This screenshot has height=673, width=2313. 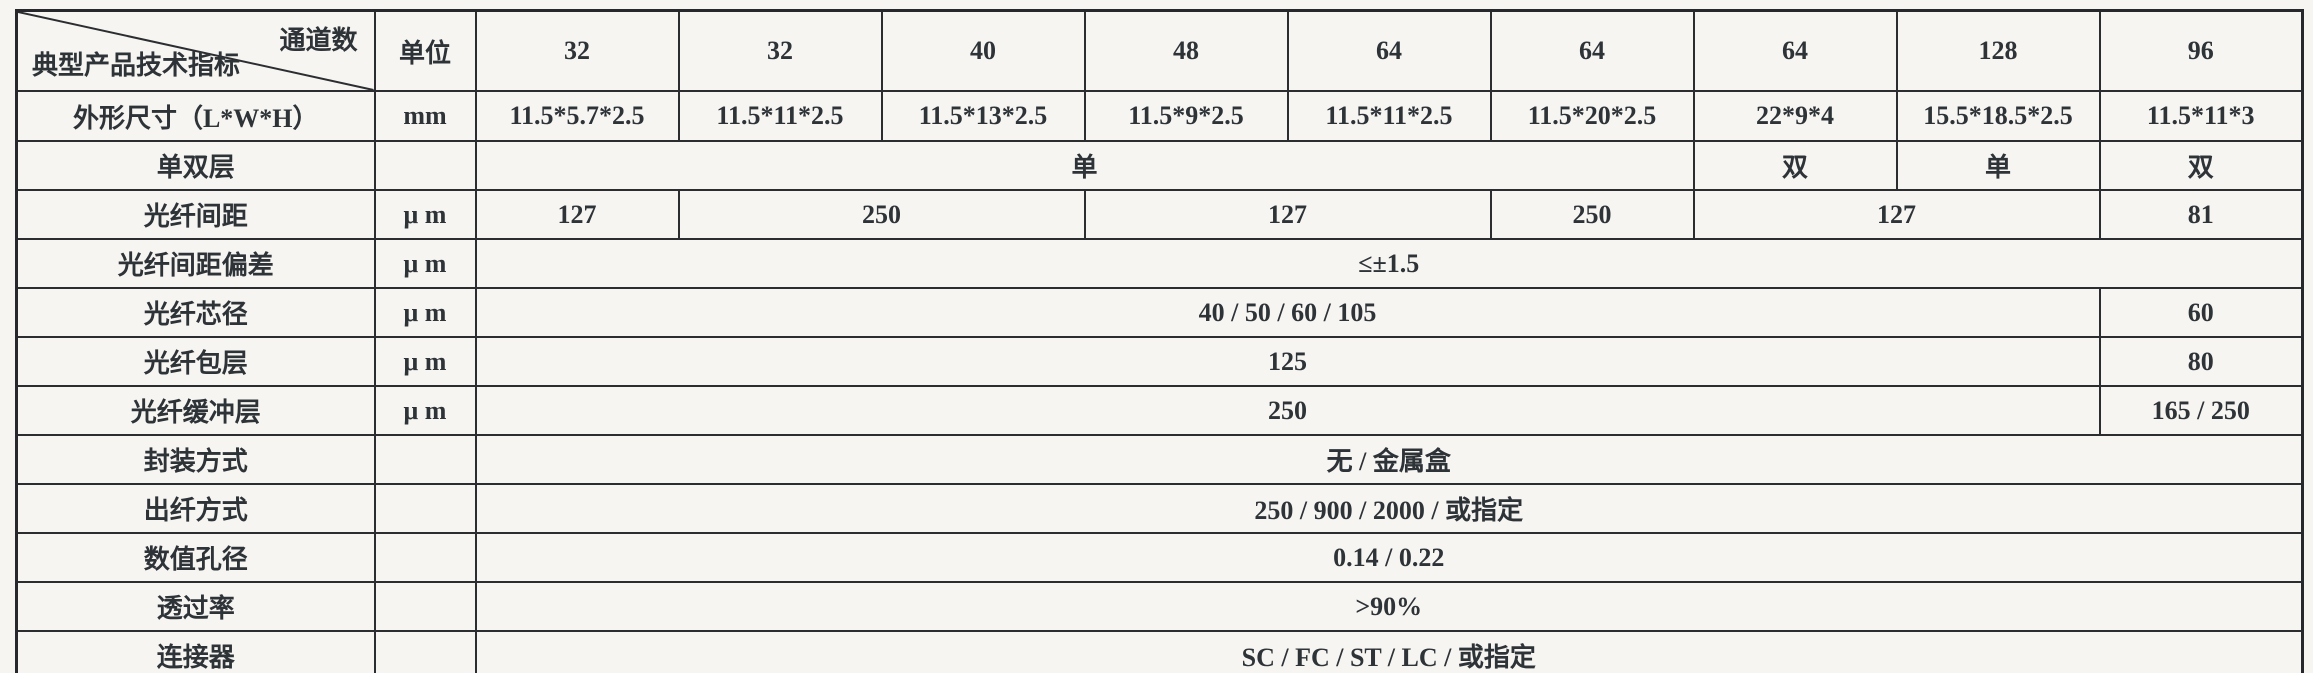 What do you see at coordinates (2201, 214) in the screenshot?
I see `value-cell: 81` at bounding box center [2201, 214].